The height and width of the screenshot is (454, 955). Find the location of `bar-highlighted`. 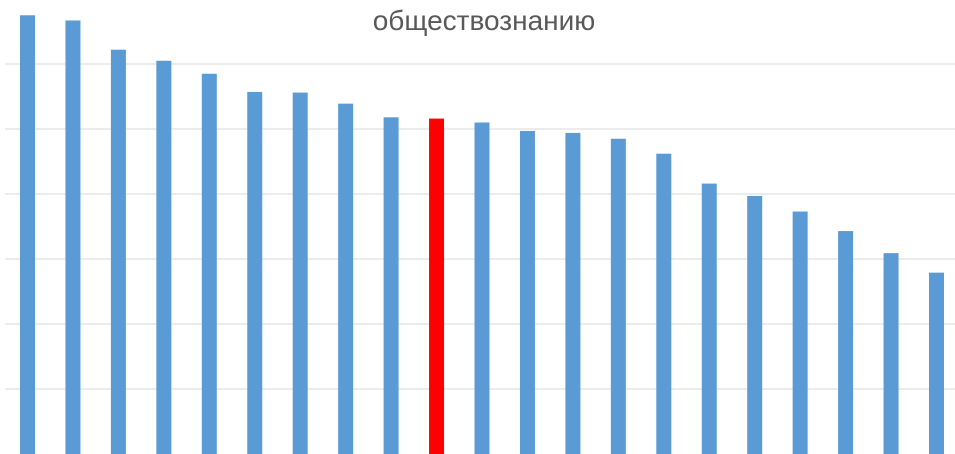

bar-highlighted is located at coordinates (437, 286).